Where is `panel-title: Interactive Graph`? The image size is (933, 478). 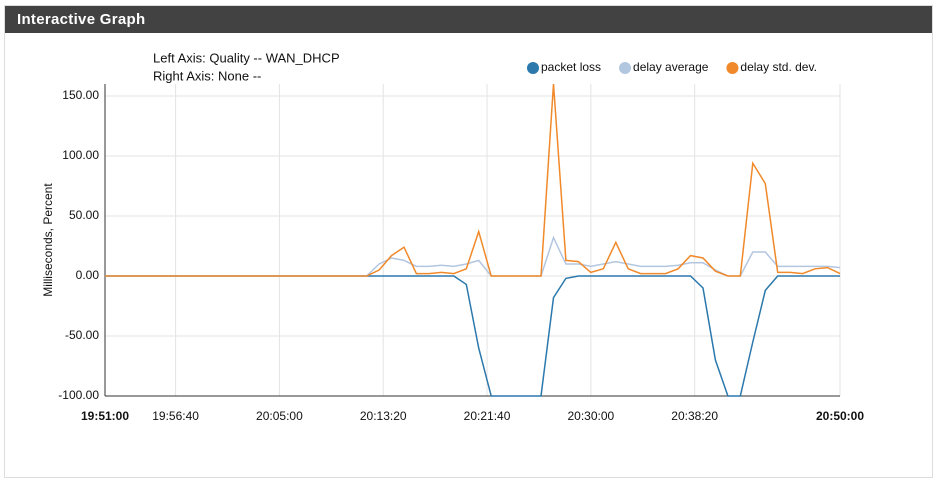
panel-title: Interactive Graph is located at coordinates (468, 19).